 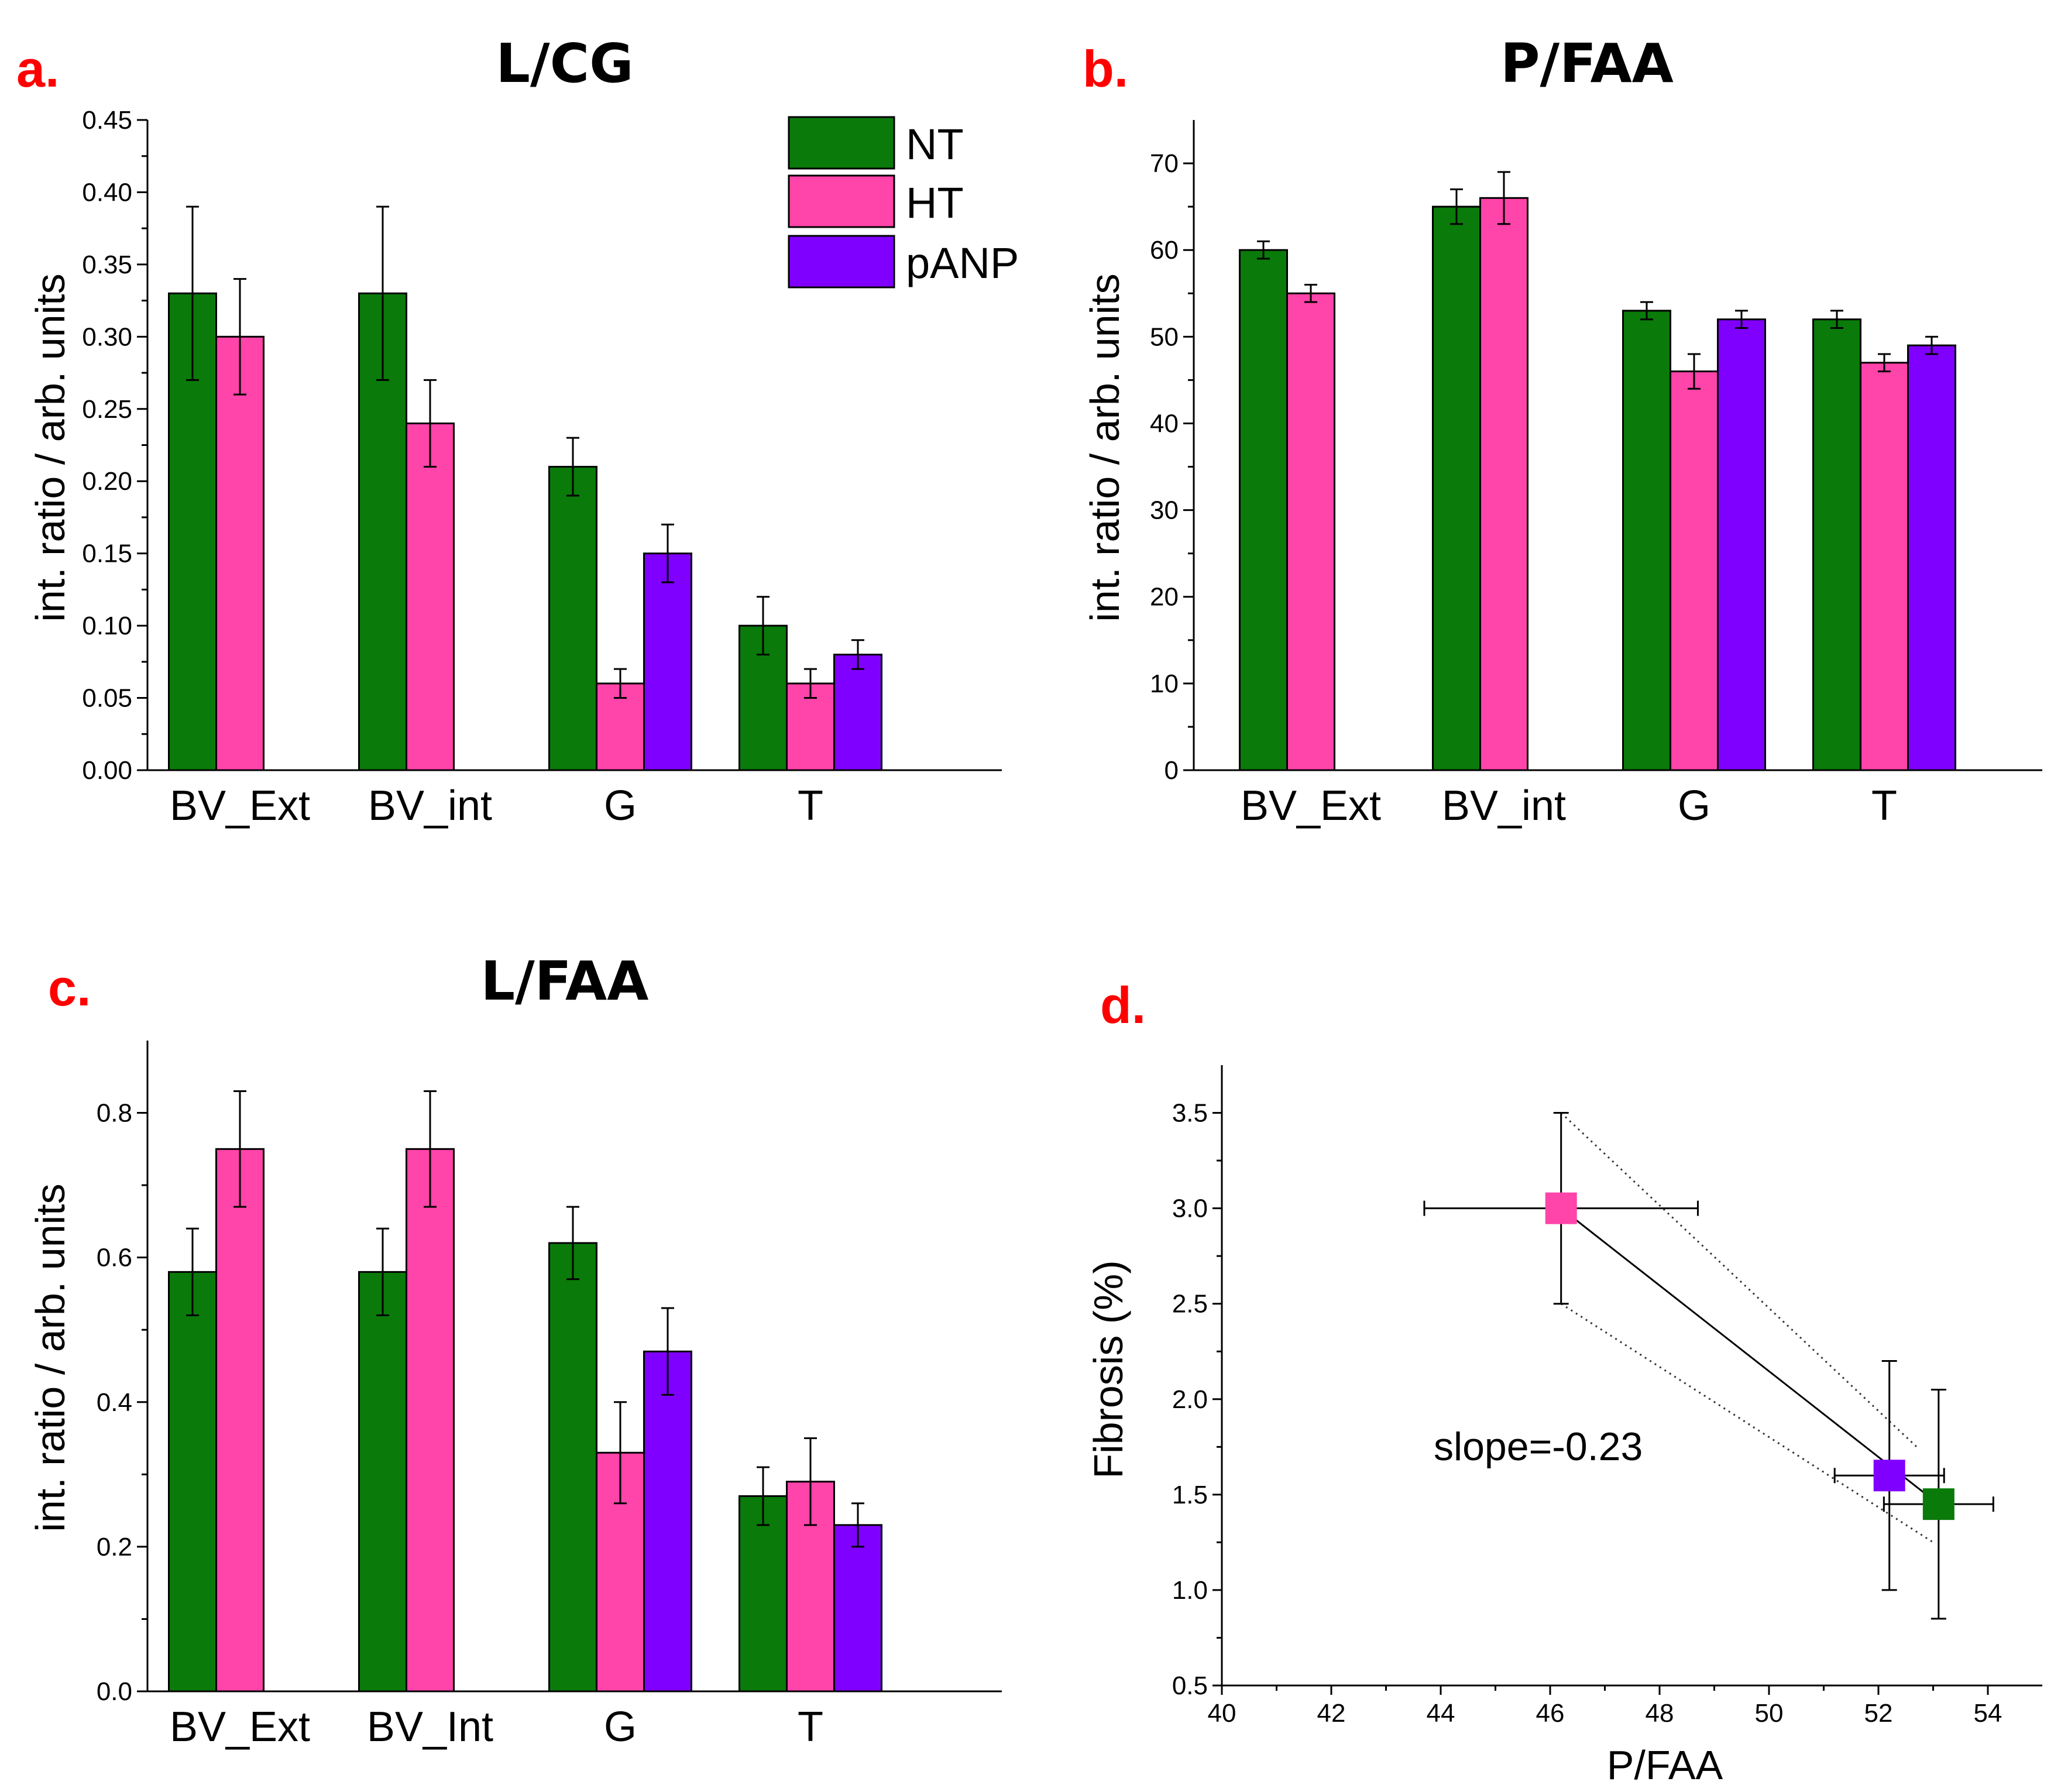 I want to click on confidence-band-upper, so click(x=1739, y=1280).